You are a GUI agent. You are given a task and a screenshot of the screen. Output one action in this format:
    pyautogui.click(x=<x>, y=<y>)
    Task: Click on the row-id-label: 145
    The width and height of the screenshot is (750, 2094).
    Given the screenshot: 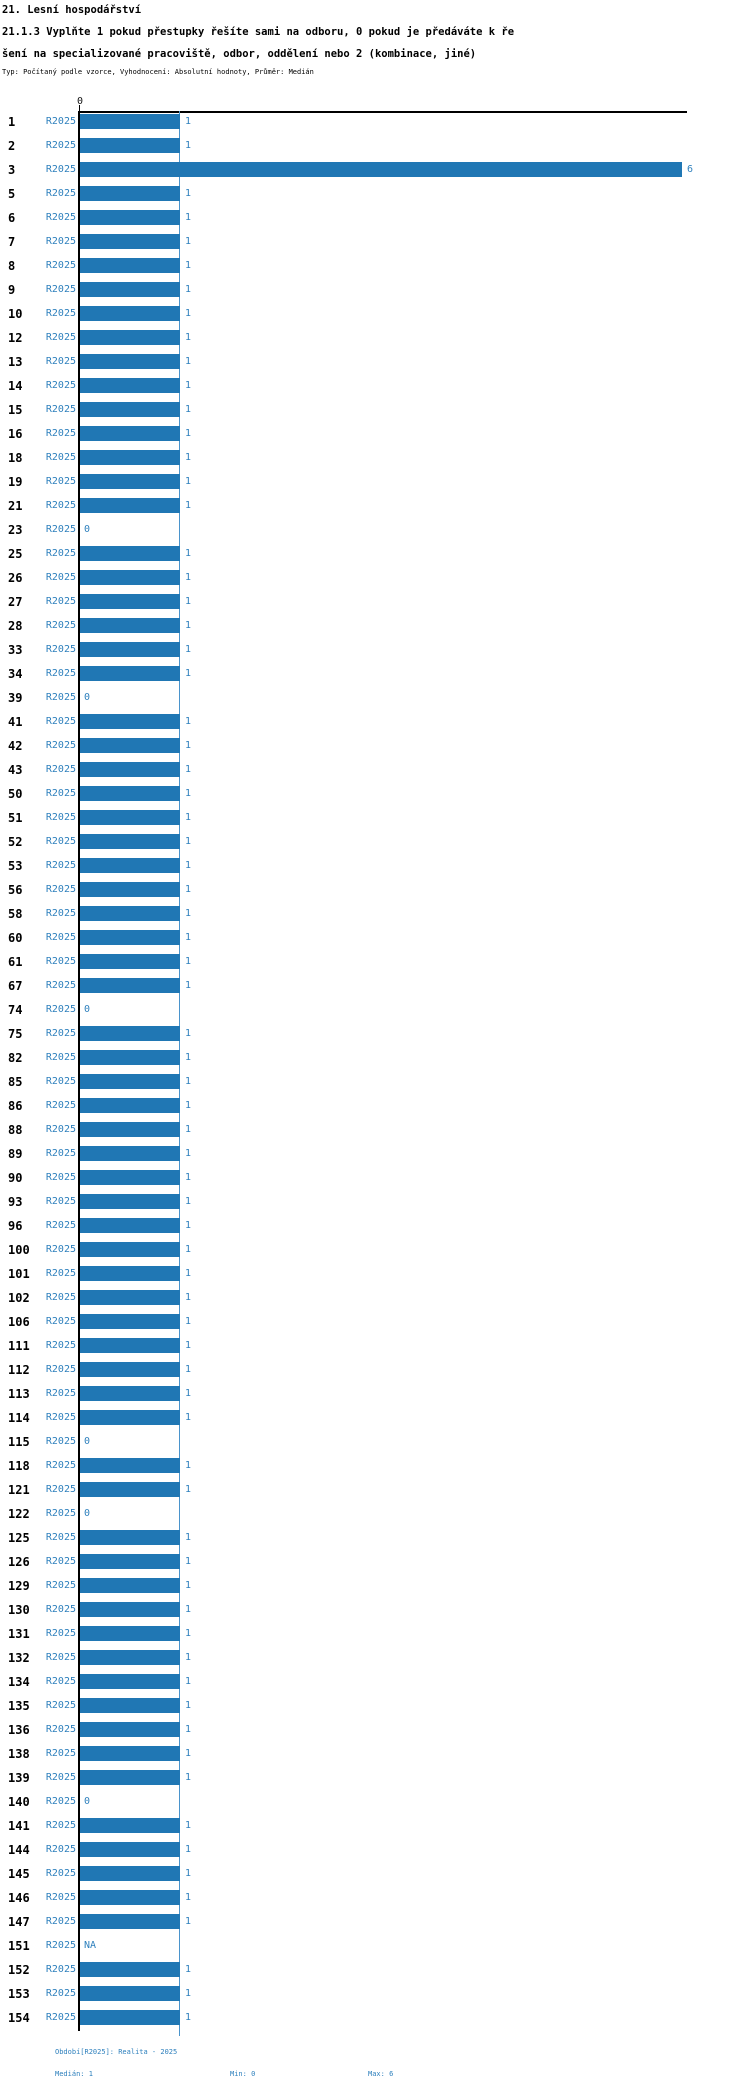 What is the action you would take?
    pyautogui.click(x=19, y=1874)
    